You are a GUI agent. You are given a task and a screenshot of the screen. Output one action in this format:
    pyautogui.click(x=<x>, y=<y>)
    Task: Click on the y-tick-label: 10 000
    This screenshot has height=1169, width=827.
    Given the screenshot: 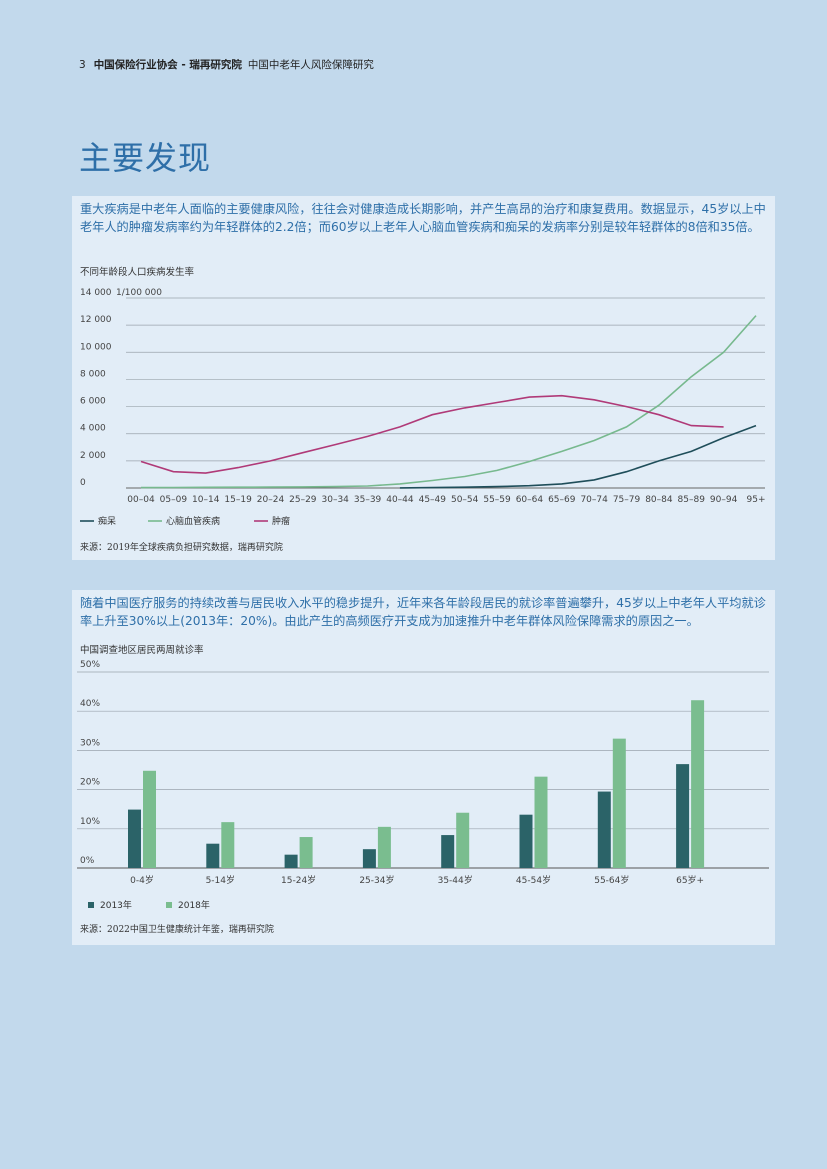 What is the action you would take?
    pyautogui.click(x=96, y=347)
    